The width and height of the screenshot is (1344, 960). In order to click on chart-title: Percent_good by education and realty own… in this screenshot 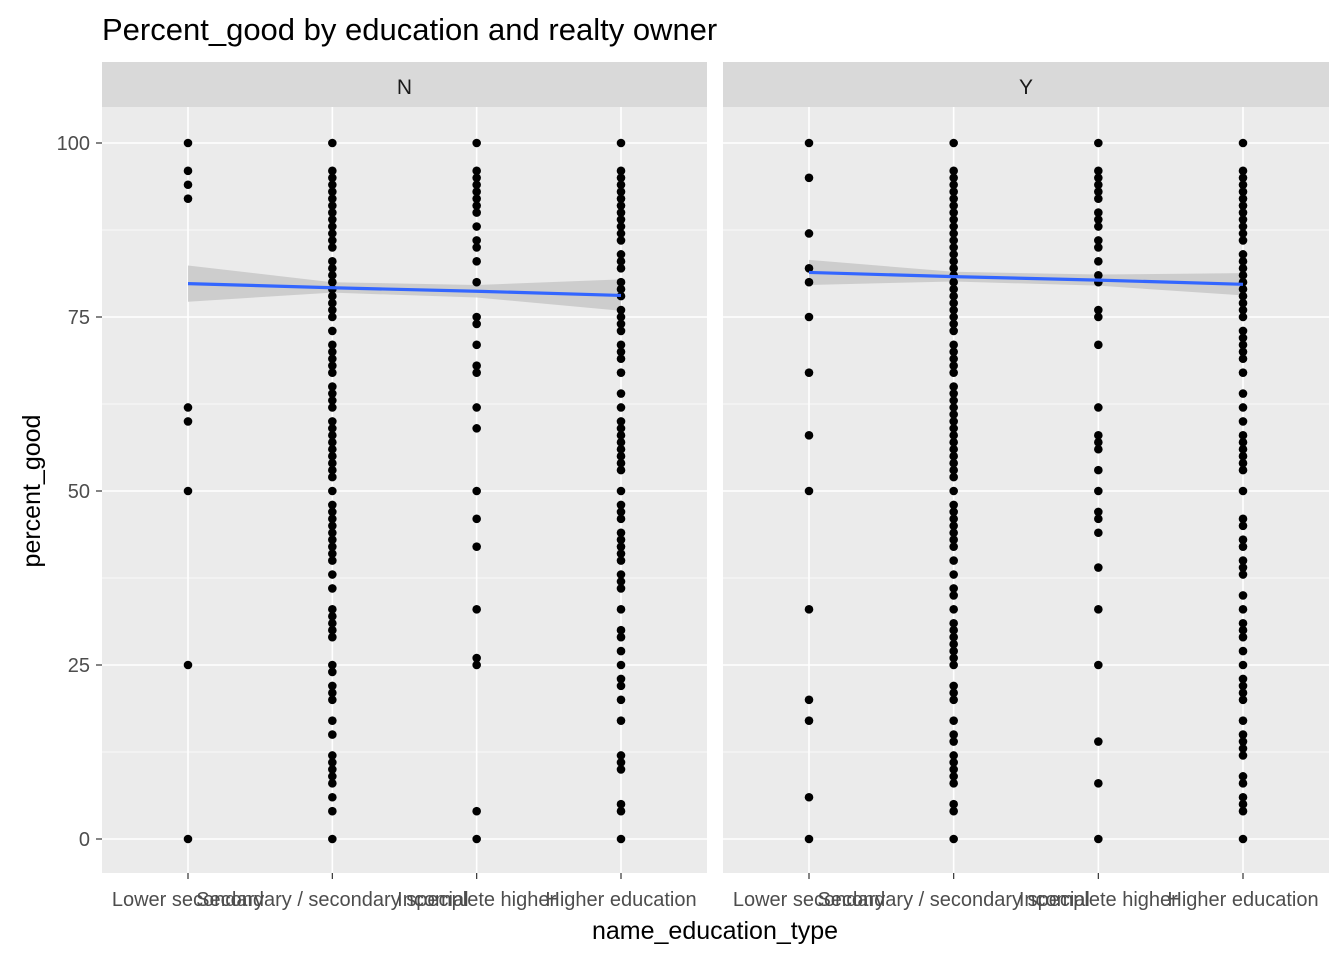, I will do `click(409, 29)`.